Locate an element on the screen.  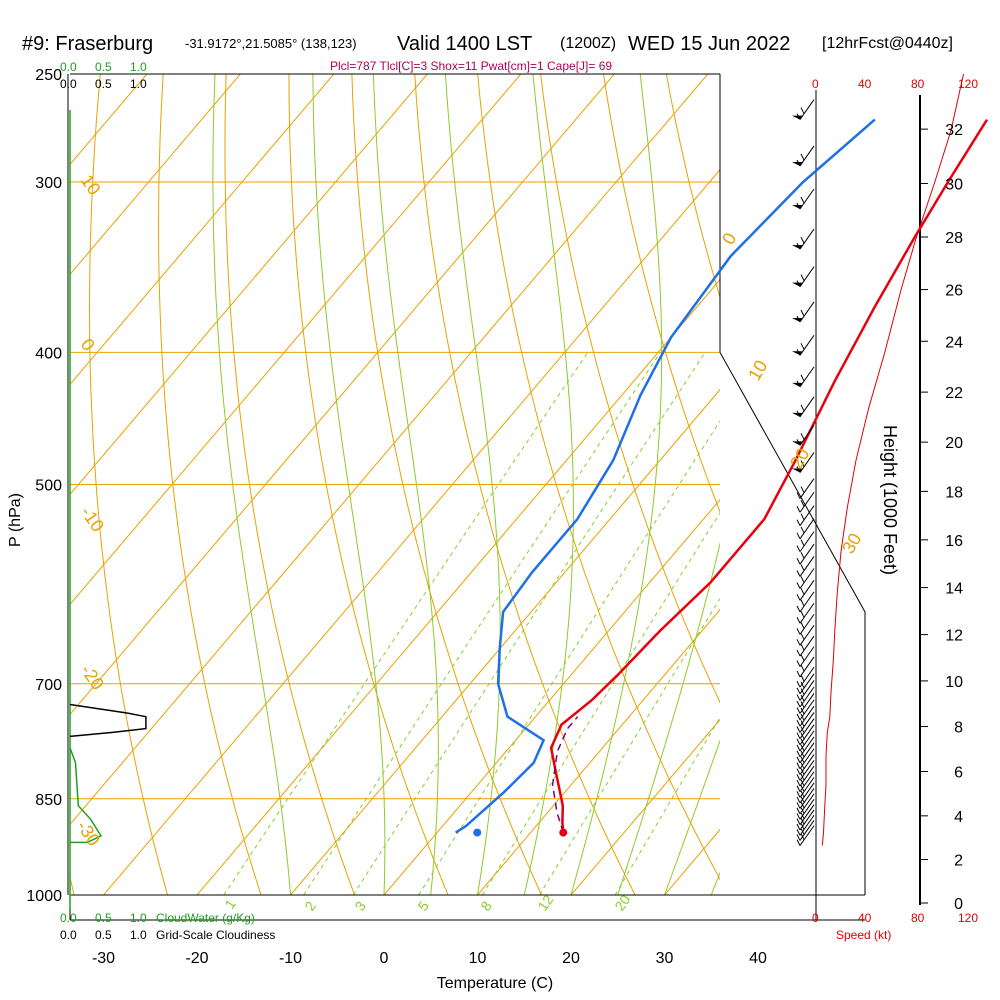
temperature-tick-label: 30 is located at coordinates (665, 958).